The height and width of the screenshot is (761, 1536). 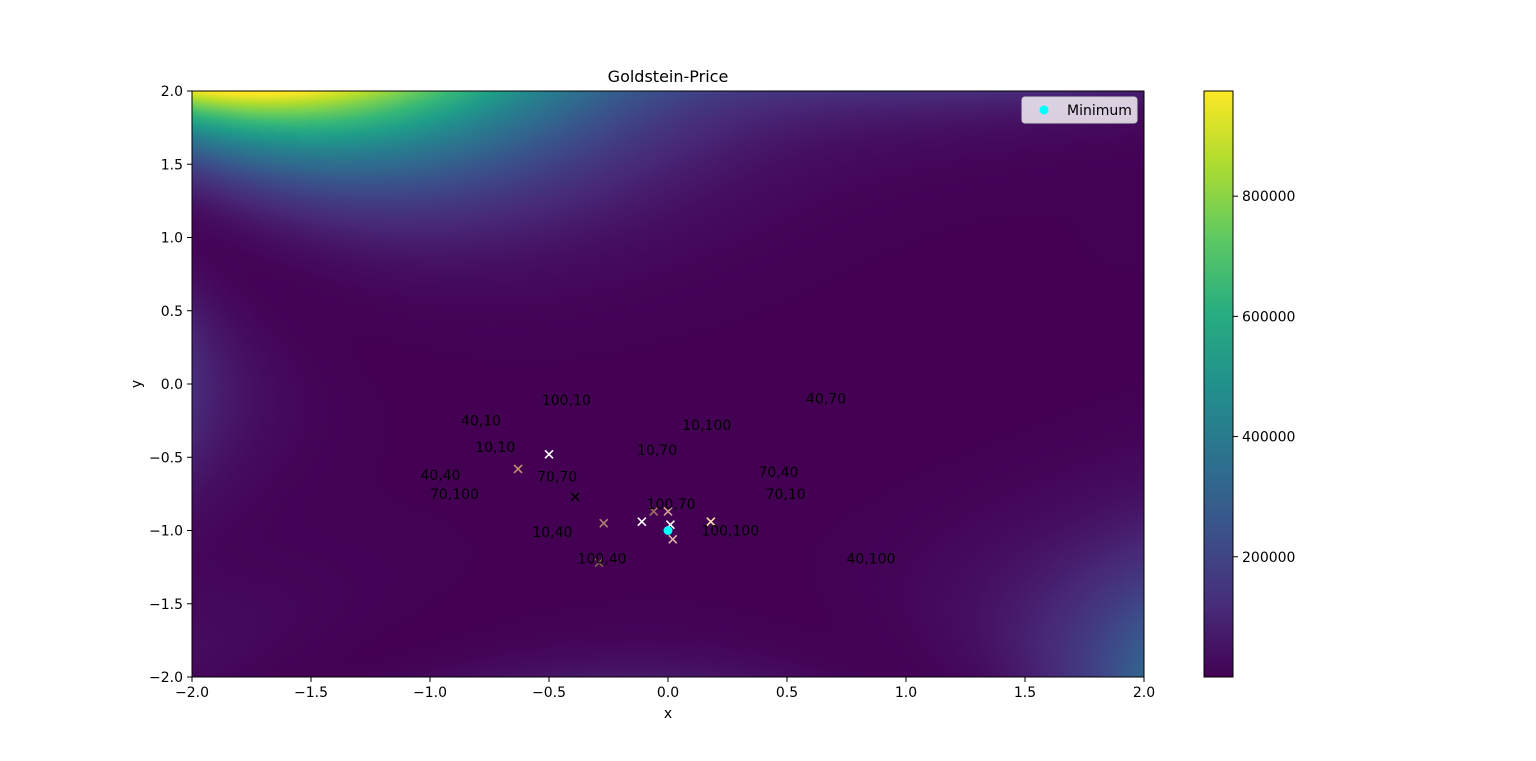 I want to click on y-tick-label: −0.5, so click(x=166, y=458).